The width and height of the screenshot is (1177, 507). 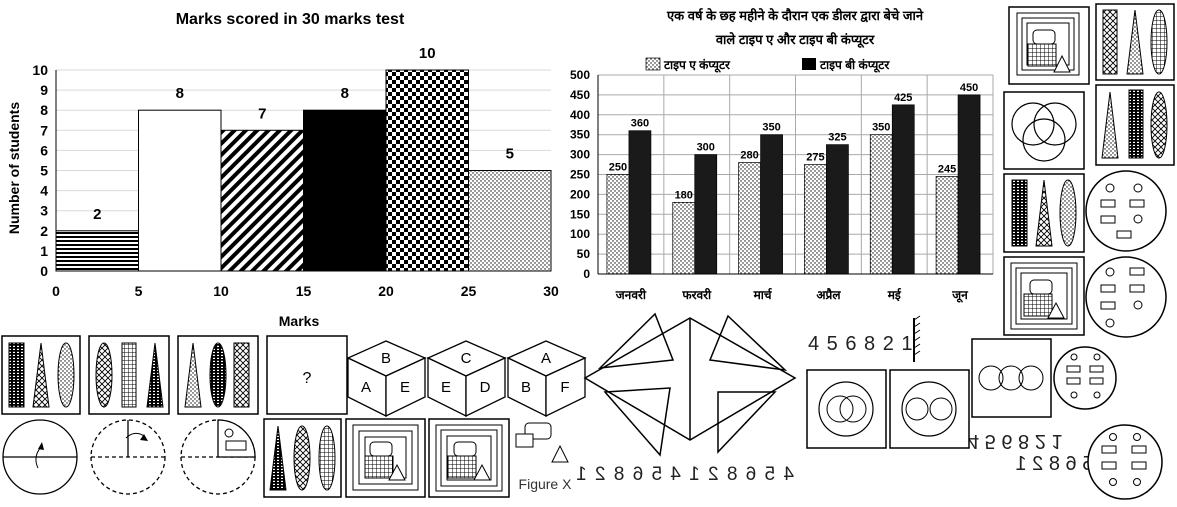 What do you see at coordinates (584, 254) in the screenshot?
I see `bar-chart-y-tick-label: 50` at bounding box center [584, 254].